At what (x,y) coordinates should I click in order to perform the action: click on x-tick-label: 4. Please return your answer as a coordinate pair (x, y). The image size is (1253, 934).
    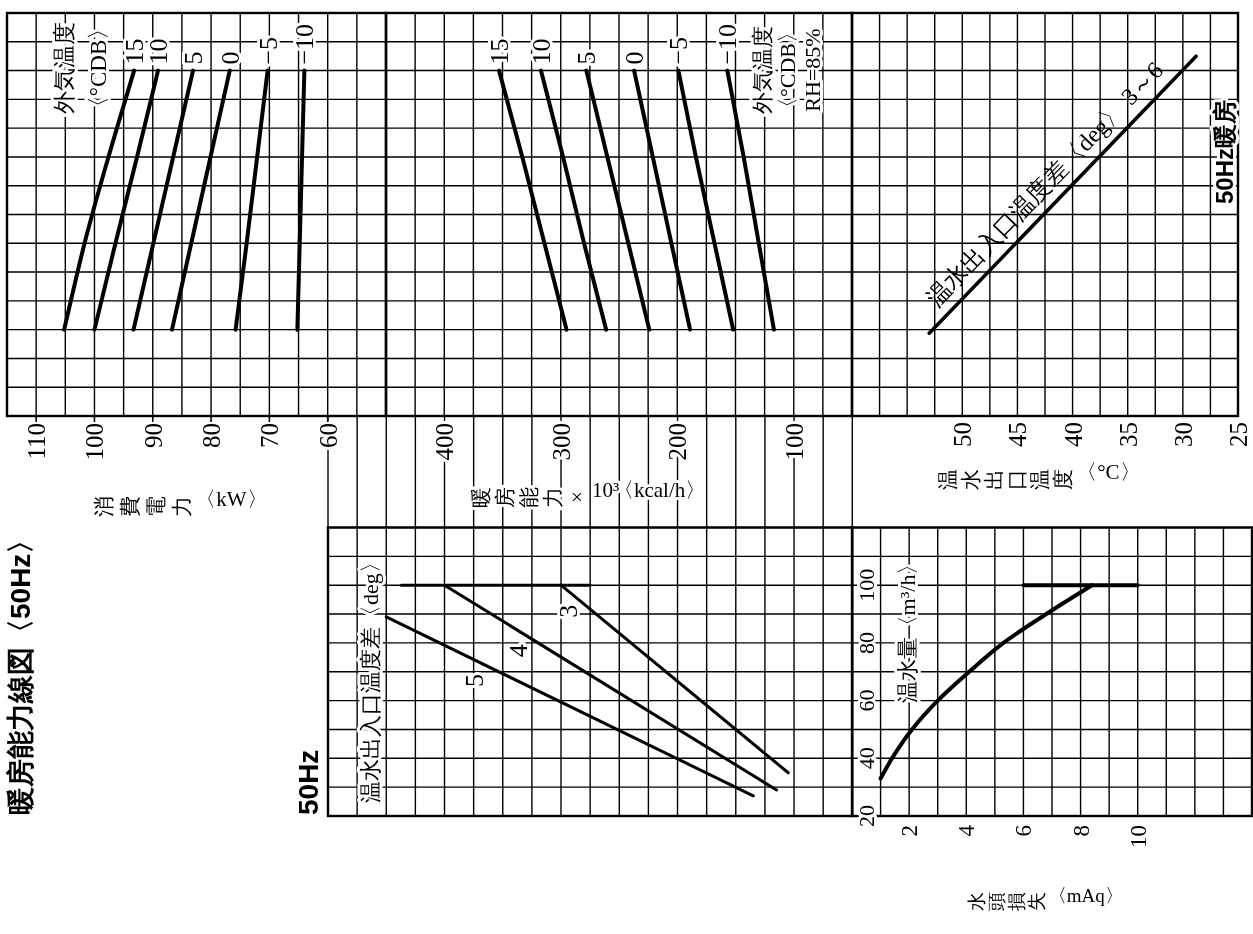
    Looking at the image, I should click on (966, 830).